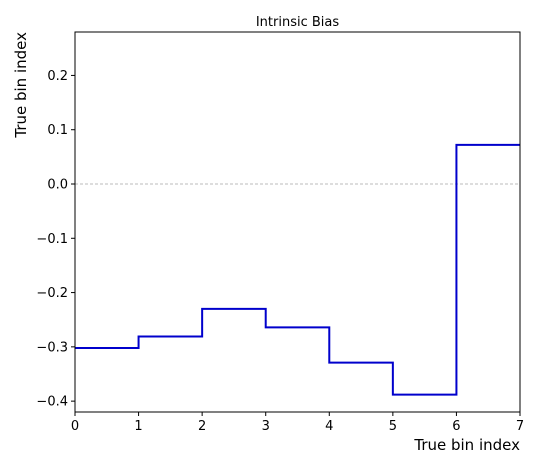 The width and height of the screenshot is (540, 468). I want to click on x-tick-label: 1, so click(138, 426).